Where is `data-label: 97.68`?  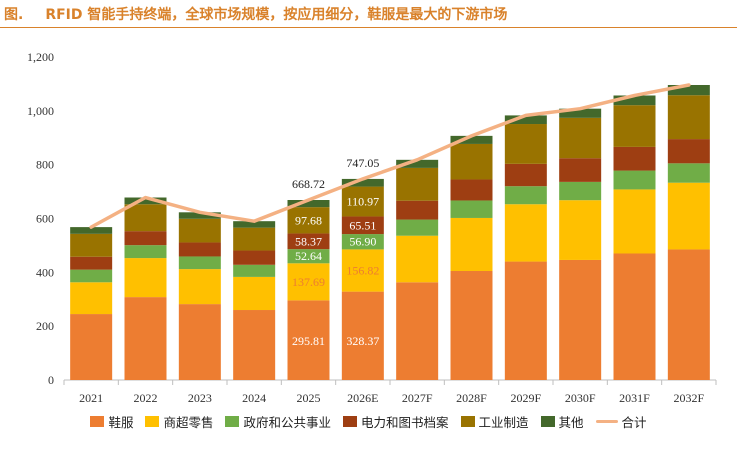 data-label: 97.68 is located at coordinates (308, 220).